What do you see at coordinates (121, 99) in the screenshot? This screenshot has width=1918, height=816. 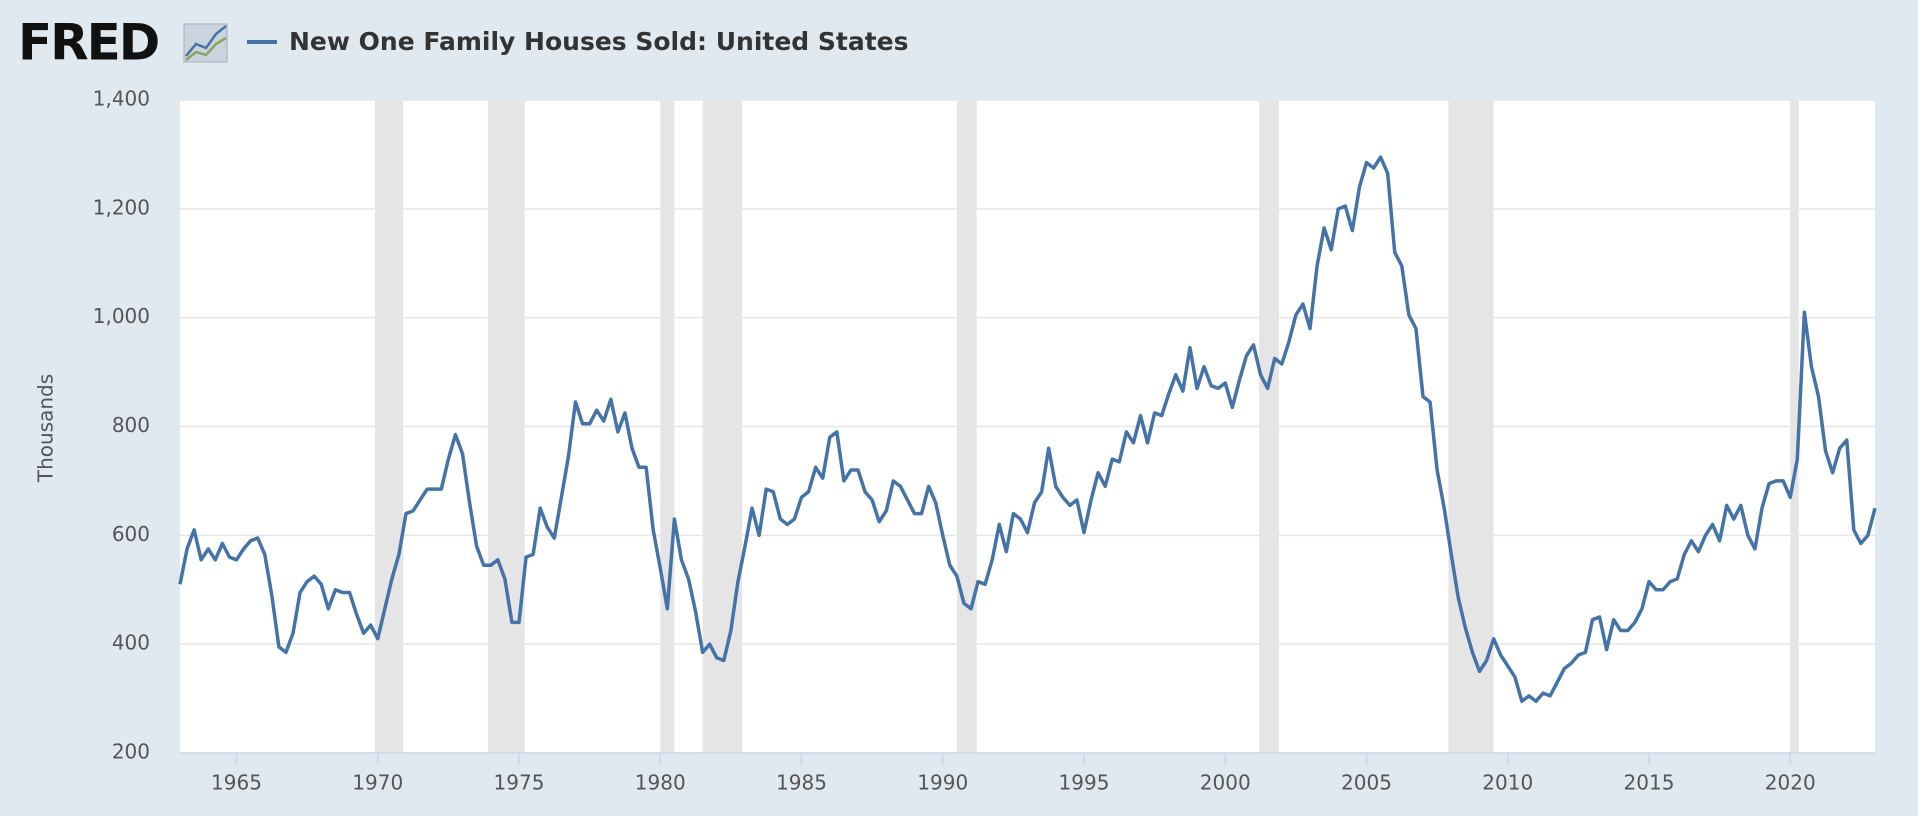 I see `y-tick-label: 1,400` at bounding box center [121, 99].